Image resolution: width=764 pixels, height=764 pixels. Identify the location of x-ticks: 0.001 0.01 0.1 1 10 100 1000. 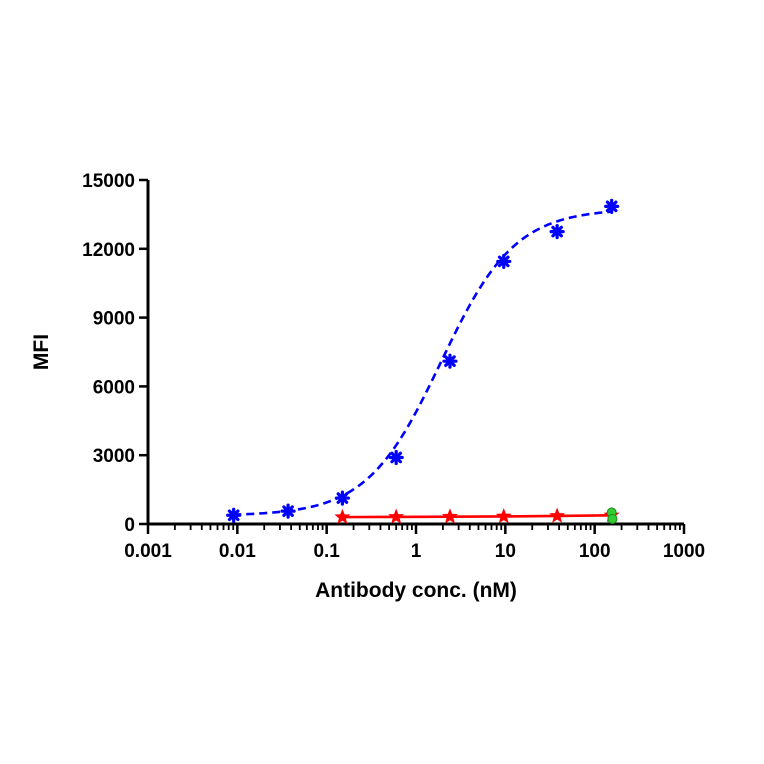
(414, 543).